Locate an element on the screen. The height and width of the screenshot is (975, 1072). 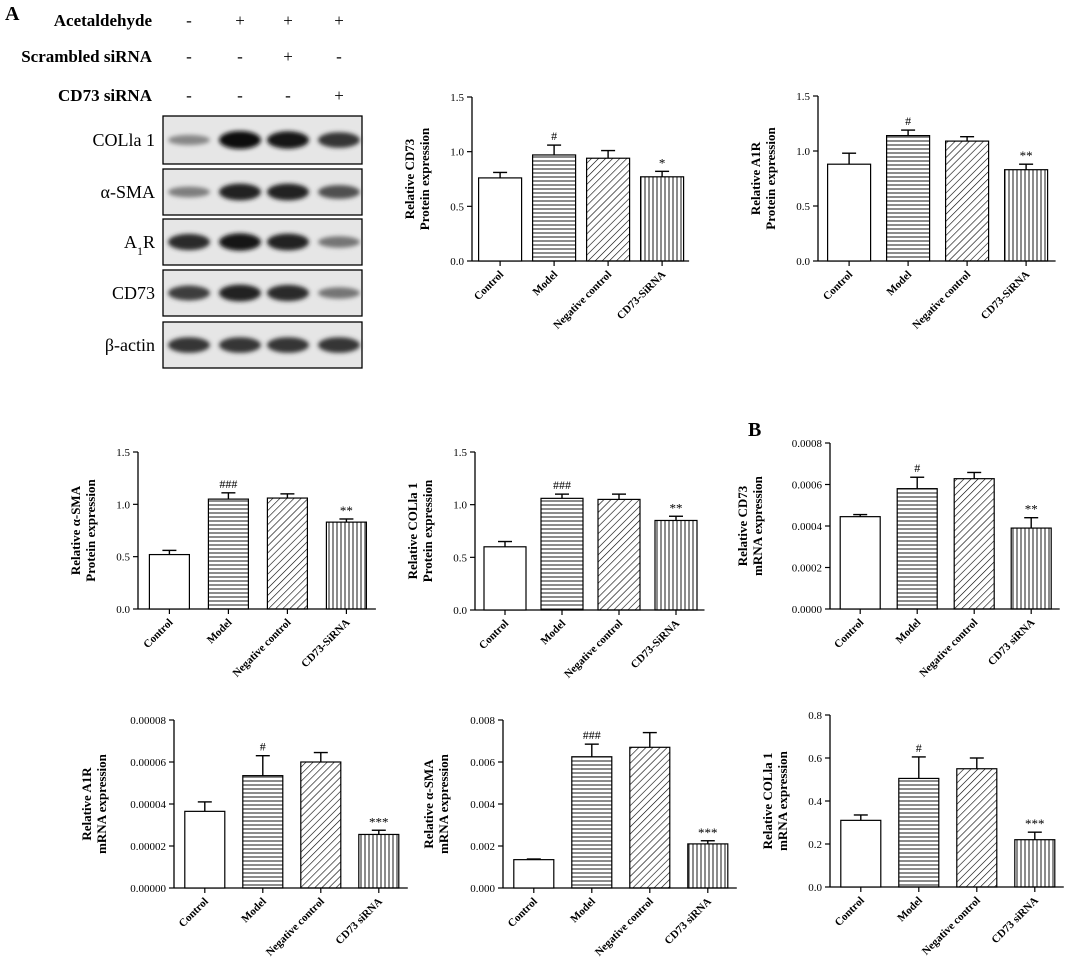
blot-strip: COLla 1 is located at coordinates (228, 140).